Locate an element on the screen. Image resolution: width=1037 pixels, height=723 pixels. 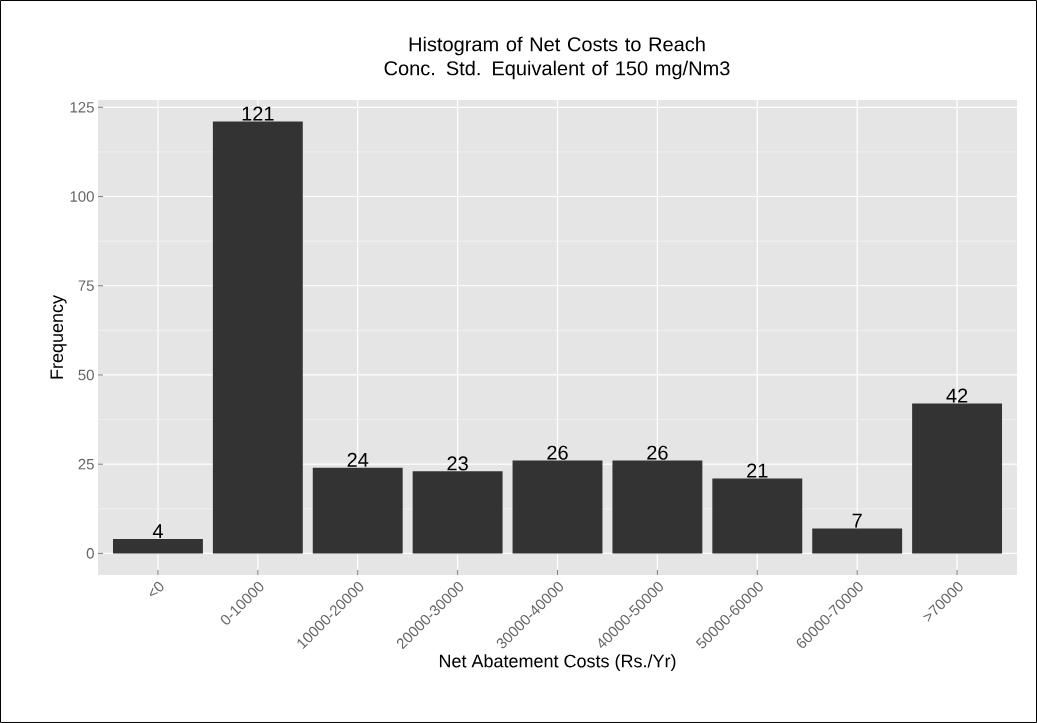
data-label: 42 is located at coordinates (957, 395).